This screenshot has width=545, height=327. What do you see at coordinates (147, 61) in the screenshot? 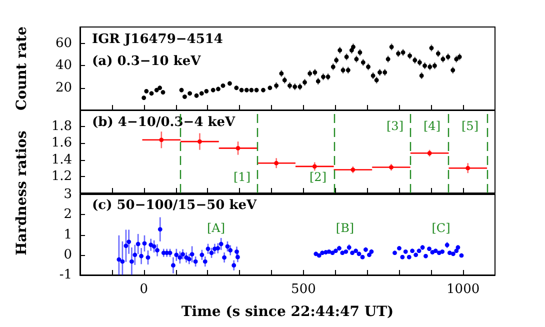
I see `text: (a) 0.3−10 keV` at bounding box center [147, 61].